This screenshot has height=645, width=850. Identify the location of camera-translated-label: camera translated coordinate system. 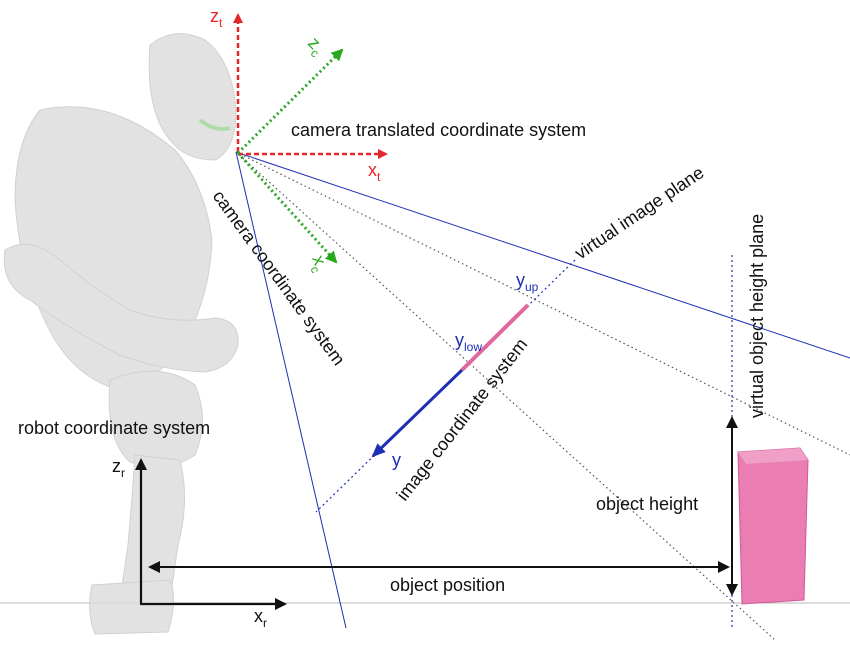
(438, 130).